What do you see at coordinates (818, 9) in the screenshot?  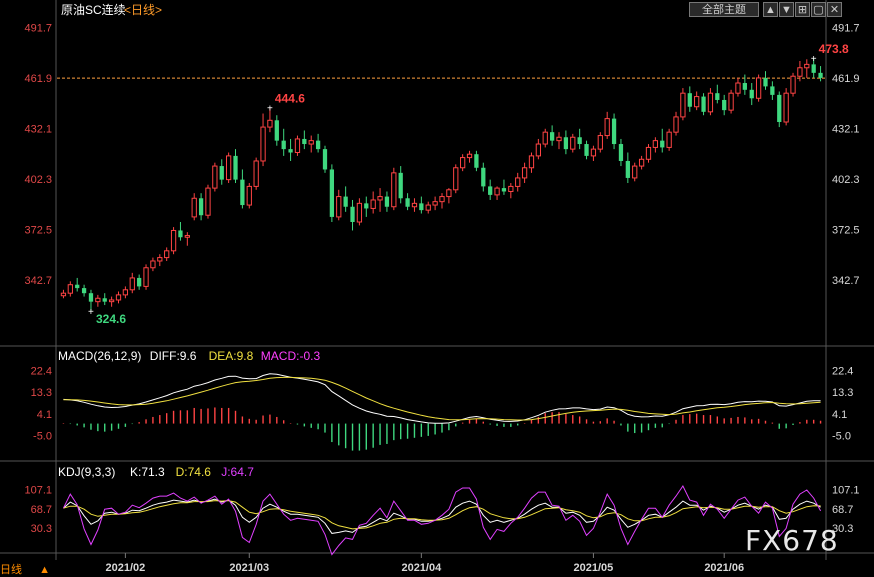 I see `window-button: ▢` at bounding box center [818, 9].